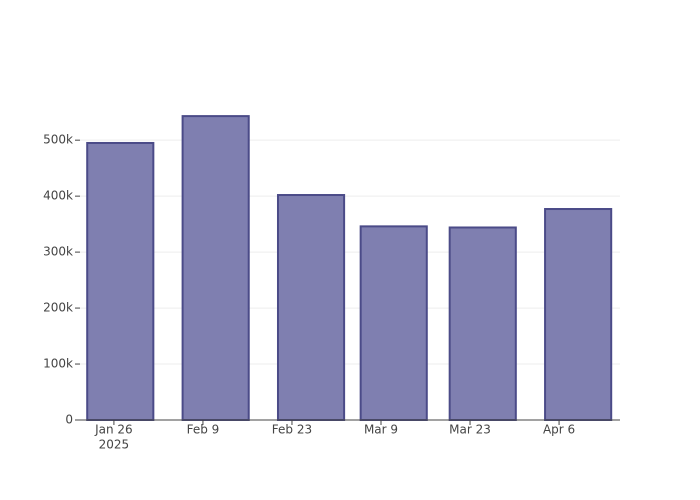  What do you see at coordinates (113, 430) in the screenshot?
I see `x-tick-label: Jan 26` at bounding box center [113, 430].